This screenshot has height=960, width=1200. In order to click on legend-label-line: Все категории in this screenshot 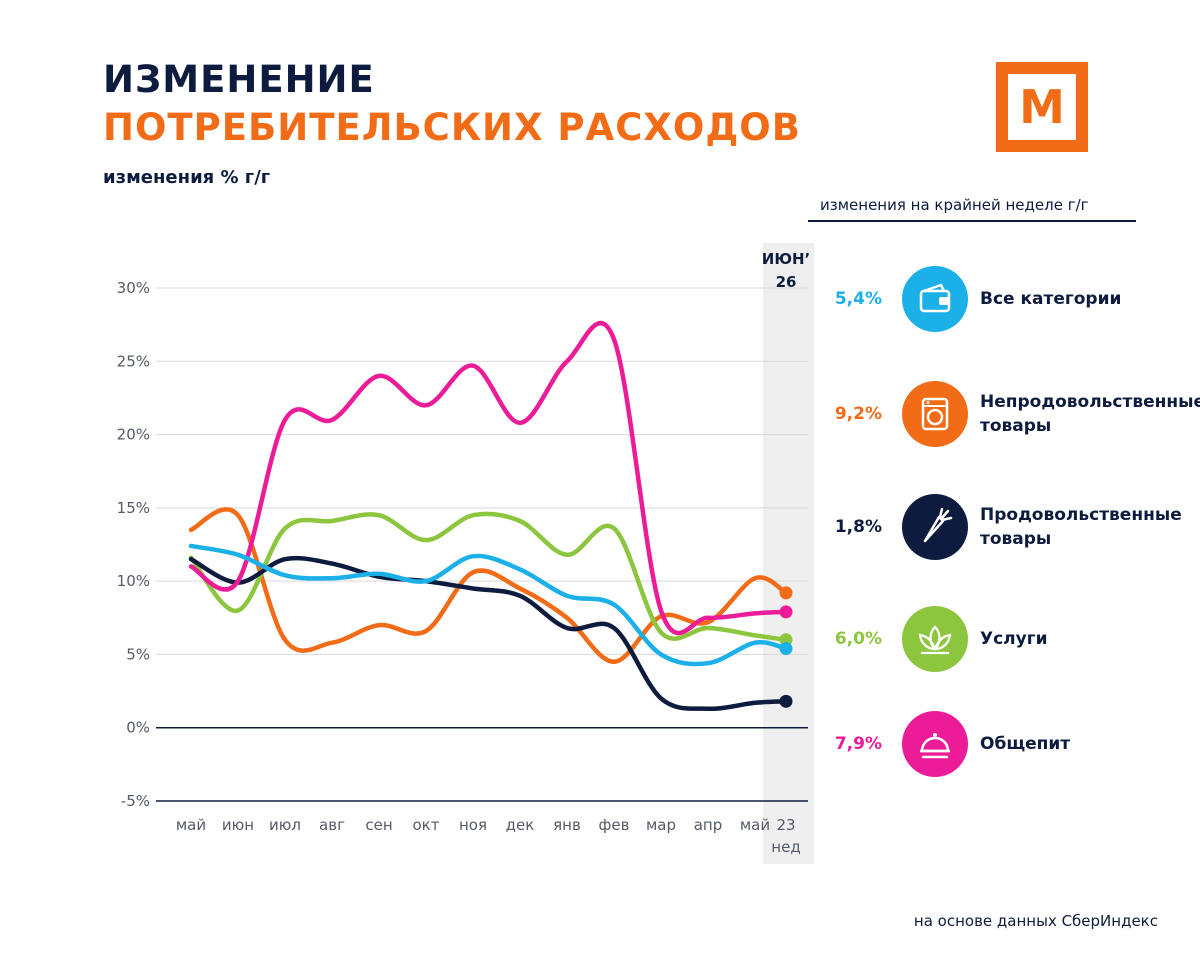, I will do `click(1050, 299)`.